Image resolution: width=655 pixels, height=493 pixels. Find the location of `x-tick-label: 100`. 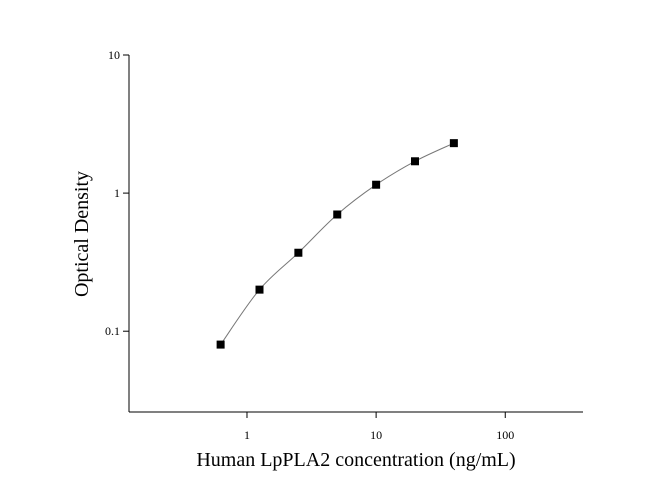

x-tick-label: 100 is located at coordinates (505, 435).